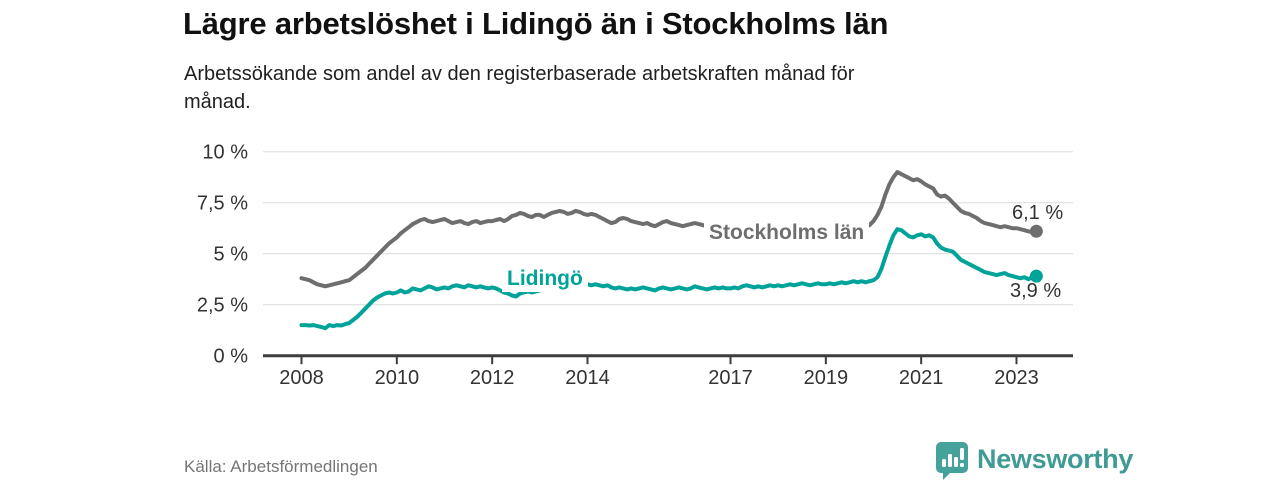 Image resolution: width=1280 pixels, height=480 pixels. What do you see at coordinates (231, 255) in the screenshot?
I see `y-axis-label: 5 %` at bounding box center [231, 255].